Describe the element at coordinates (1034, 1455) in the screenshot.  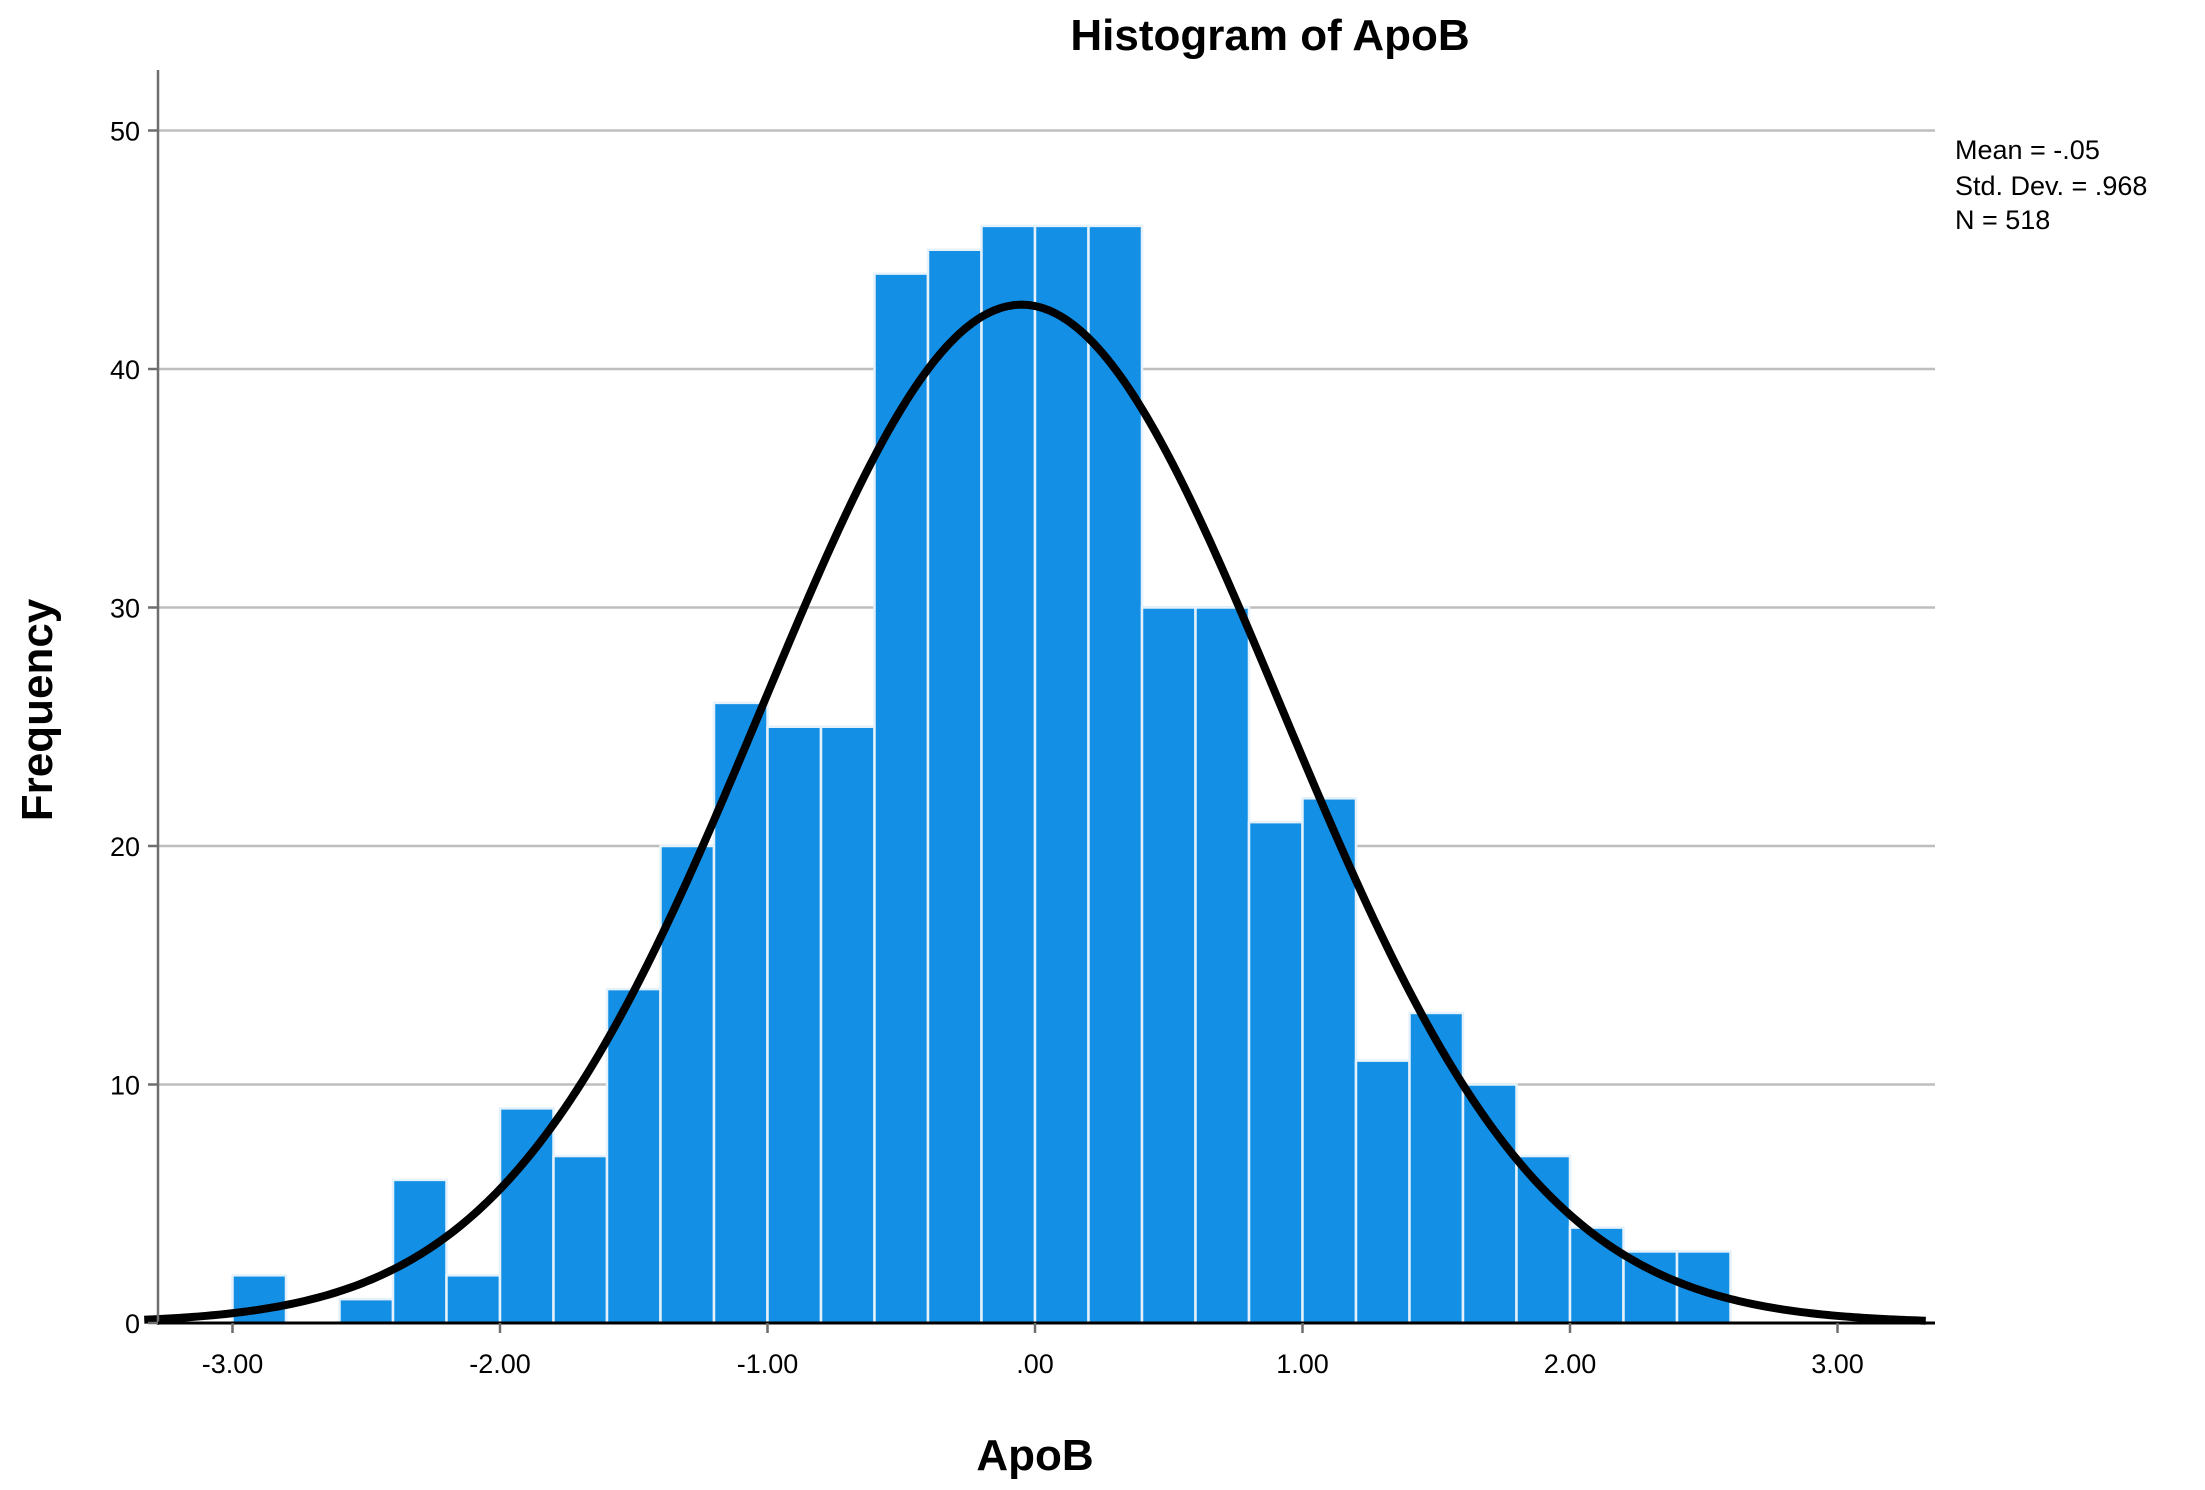
I see `x-axis-title: ApoB` at that location.